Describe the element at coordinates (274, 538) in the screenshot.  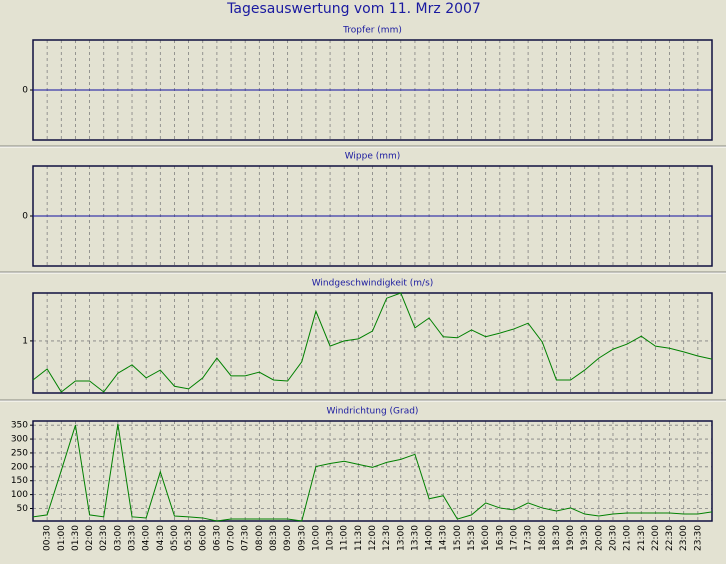
I see `x-tick-label: 08:30` at that location.